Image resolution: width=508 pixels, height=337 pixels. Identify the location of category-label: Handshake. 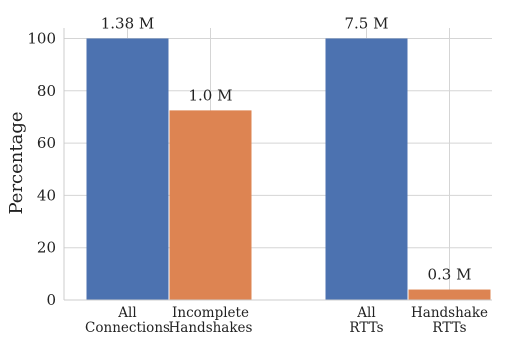
(449, 313).